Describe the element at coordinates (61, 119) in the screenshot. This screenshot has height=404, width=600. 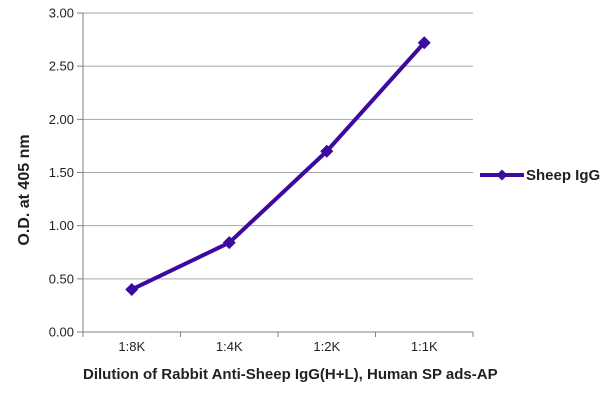
I see `y-tick-label: 2.00` at that location.